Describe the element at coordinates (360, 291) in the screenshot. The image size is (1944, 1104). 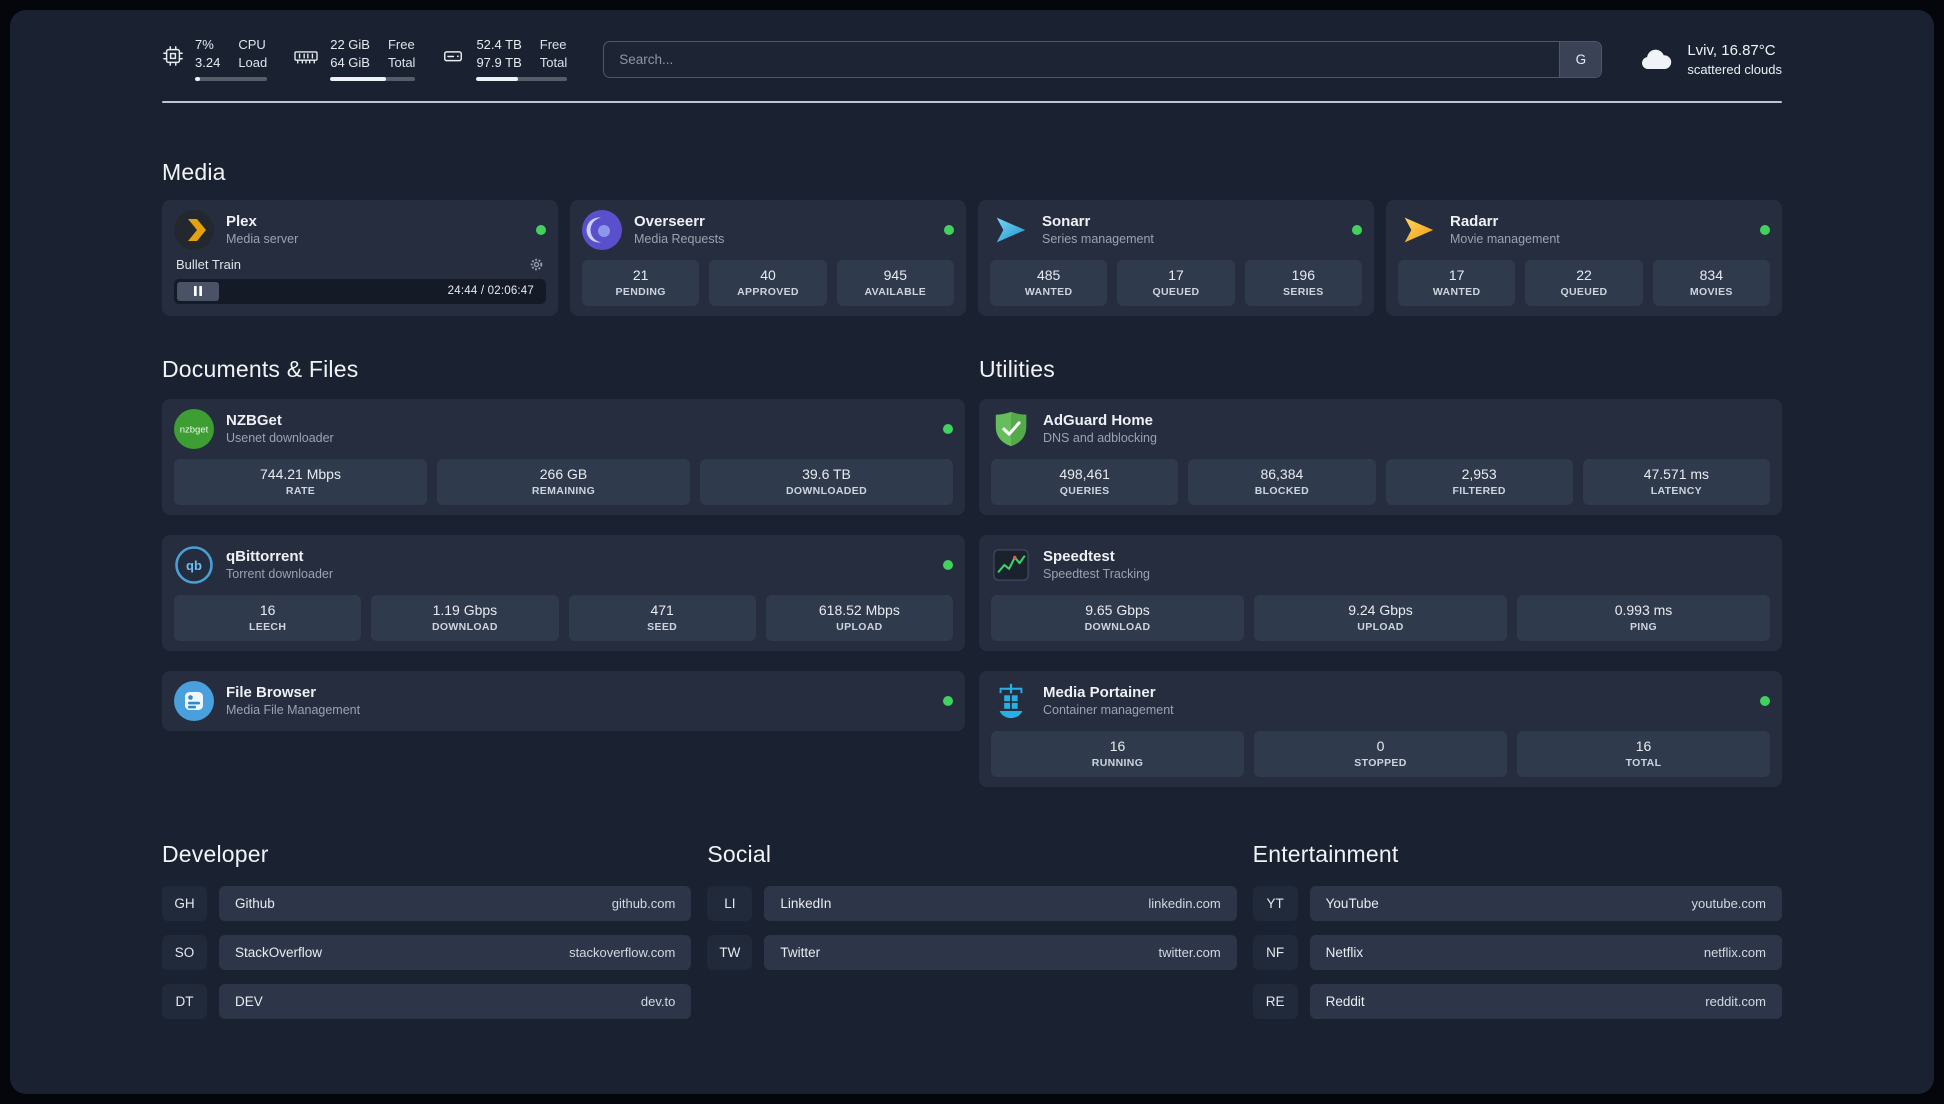
I see `playback-progress-bar: 24:44 / 02:06:47` at that location.